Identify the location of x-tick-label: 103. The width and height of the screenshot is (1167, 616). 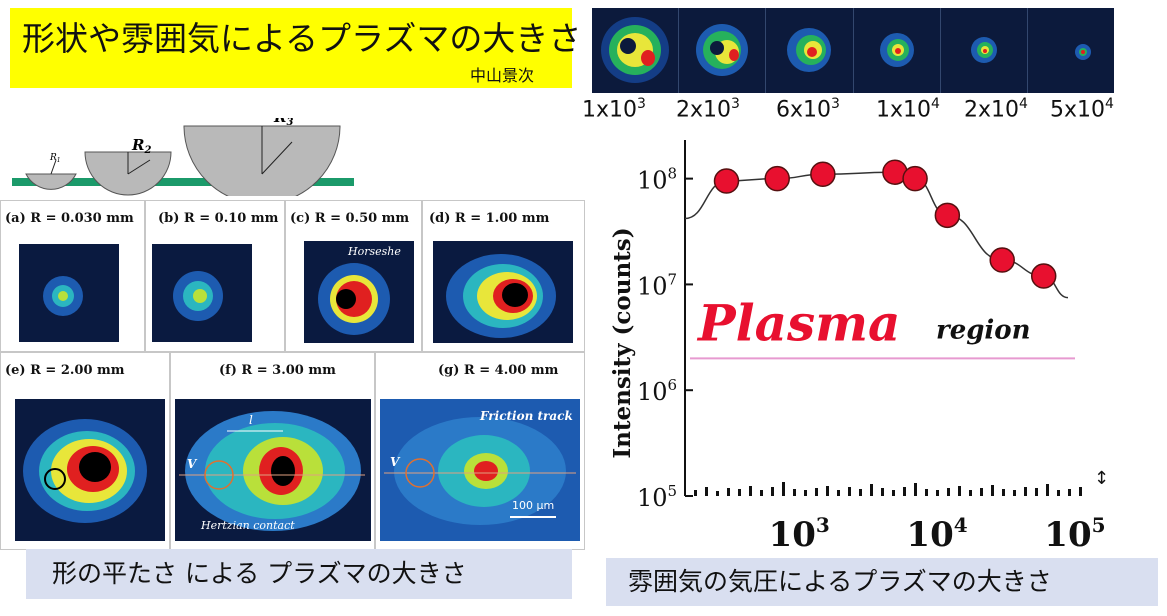
(799, 533).